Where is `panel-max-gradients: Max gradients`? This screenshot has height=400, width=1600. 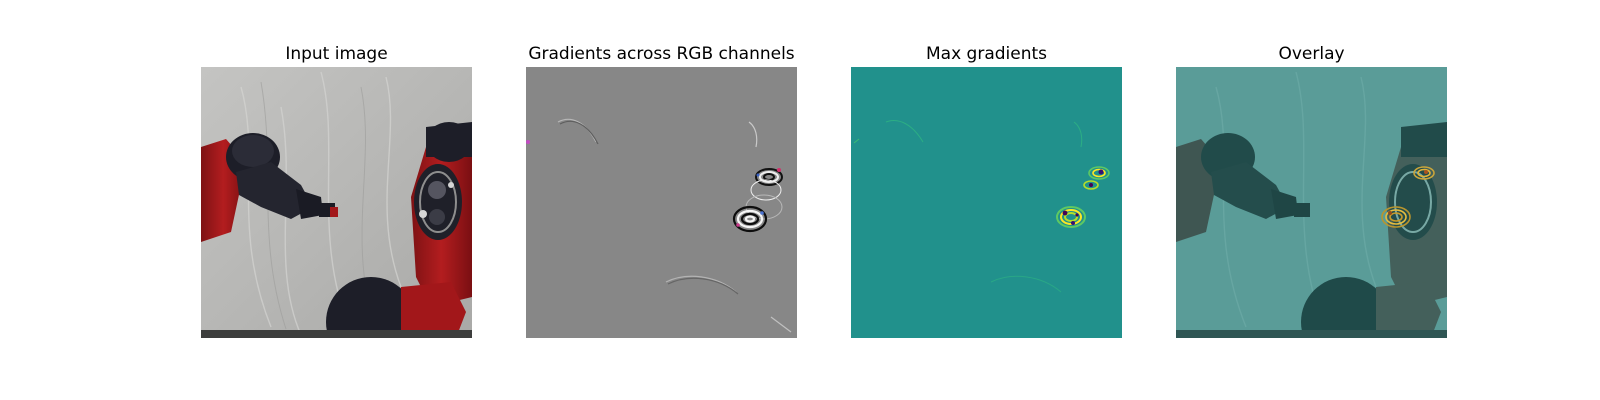
panel-max-gradients: Max gradients is located at coordinates (986, 190).